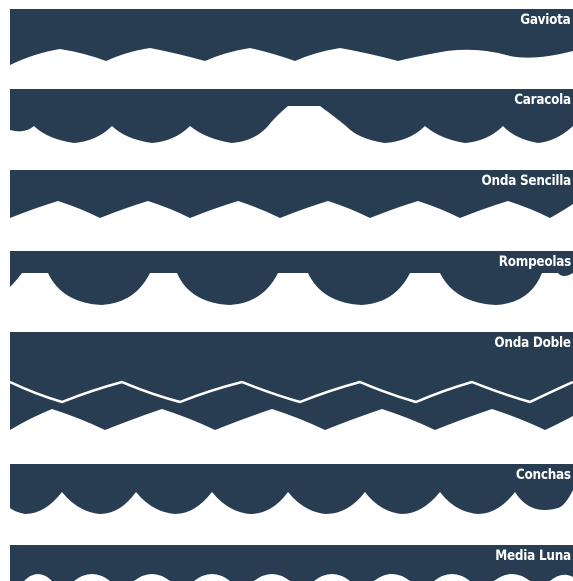 This screenshot has width=573, height=581. Describe the element at coordinates (542, 100) in the screenshot. I see `style-label-caracola: Caracola` at that location.